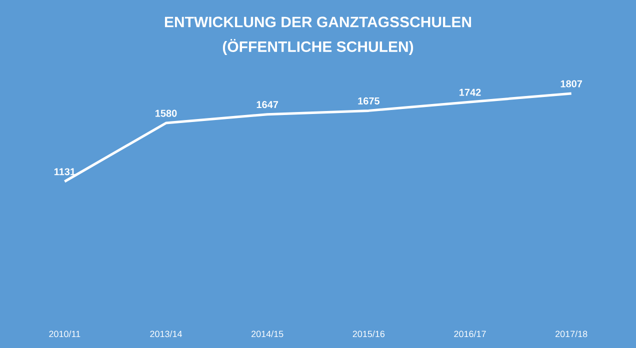 The width and height of the screenshot is (636, 348). What do you see at coordinates (318, 47) in the screenshot?
I see `chart-subtitle: (ÖFFENTLICHE SCHULEN)` at bounding box center [318, 47].